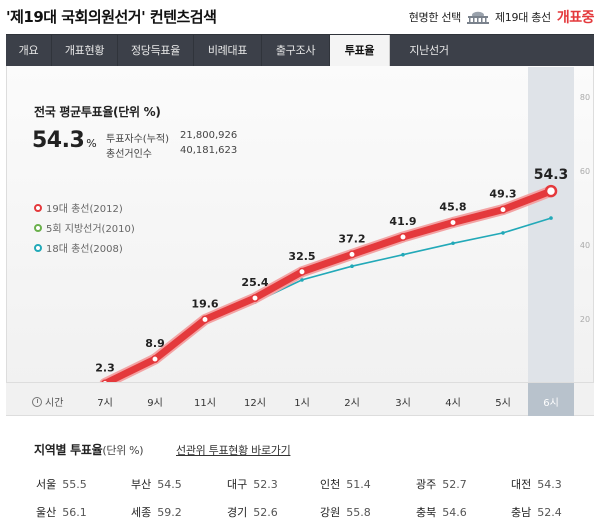  I want to click on region-value: 54.6, so click(454, 512).